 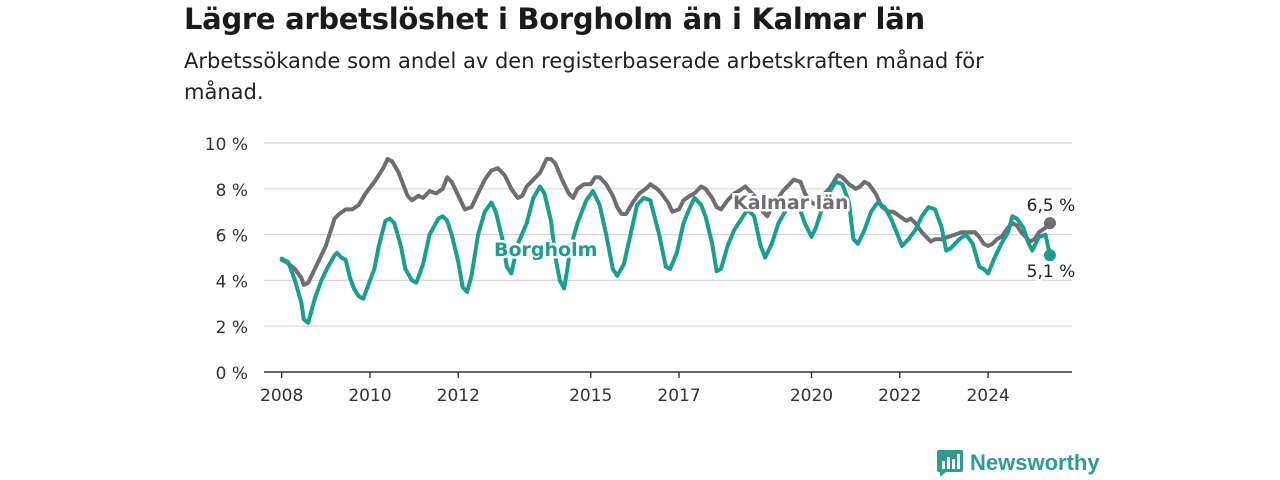 I want to click on bar-chart-logo-icon, so click(x=950, y=463).